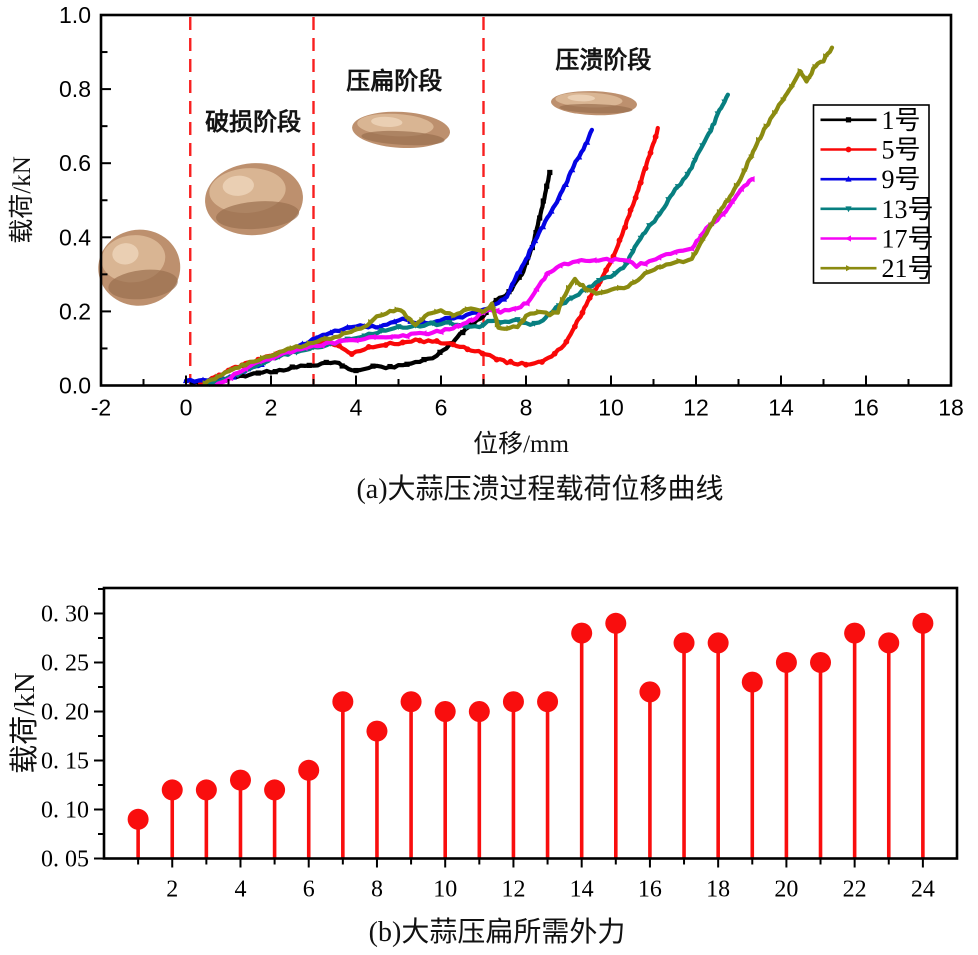 The image size is (978, 955). What do you see at coordinates (401, 130) in the screenshot?
I see `garlic-flattened-photo` at bounding box center [401, 130].